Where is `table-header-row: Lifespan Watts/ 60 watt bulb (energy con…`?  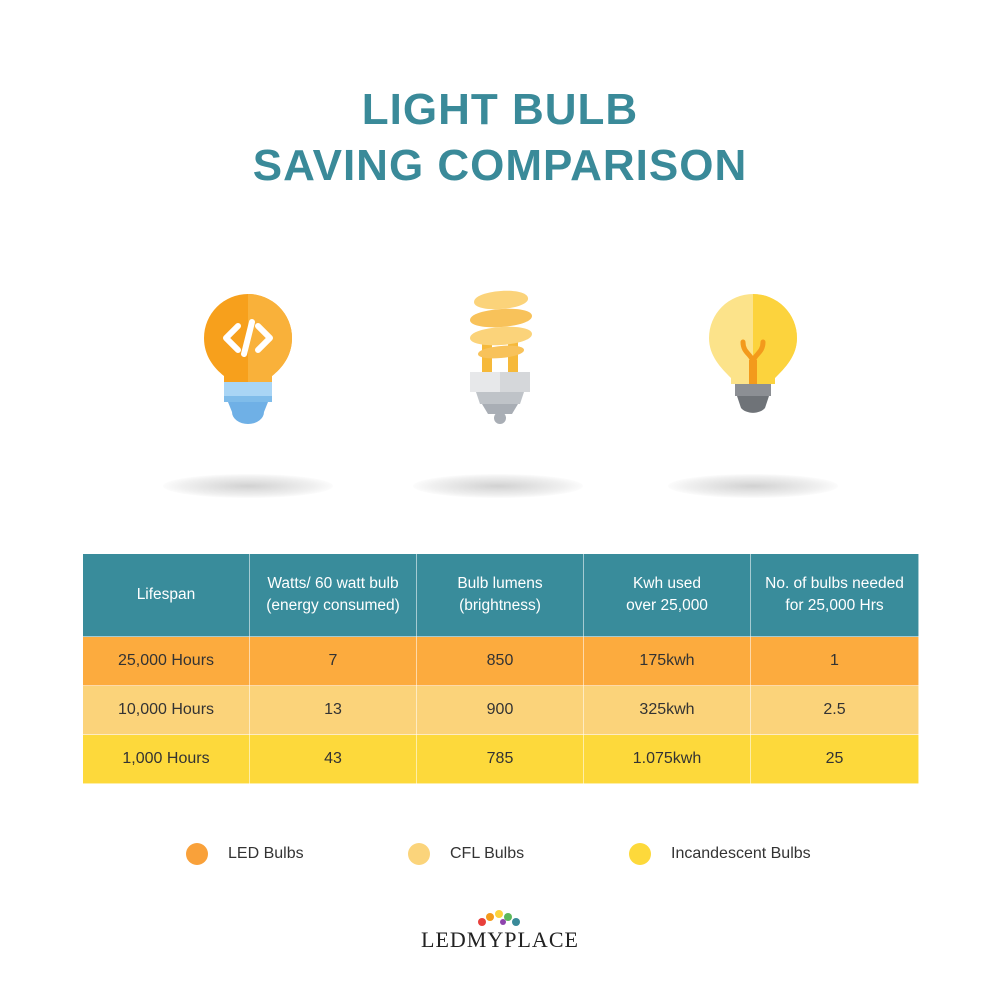
table-header-row: Lifespan Watts/ 60 watt bulb (energy con… is located at coordinates (500, 595).